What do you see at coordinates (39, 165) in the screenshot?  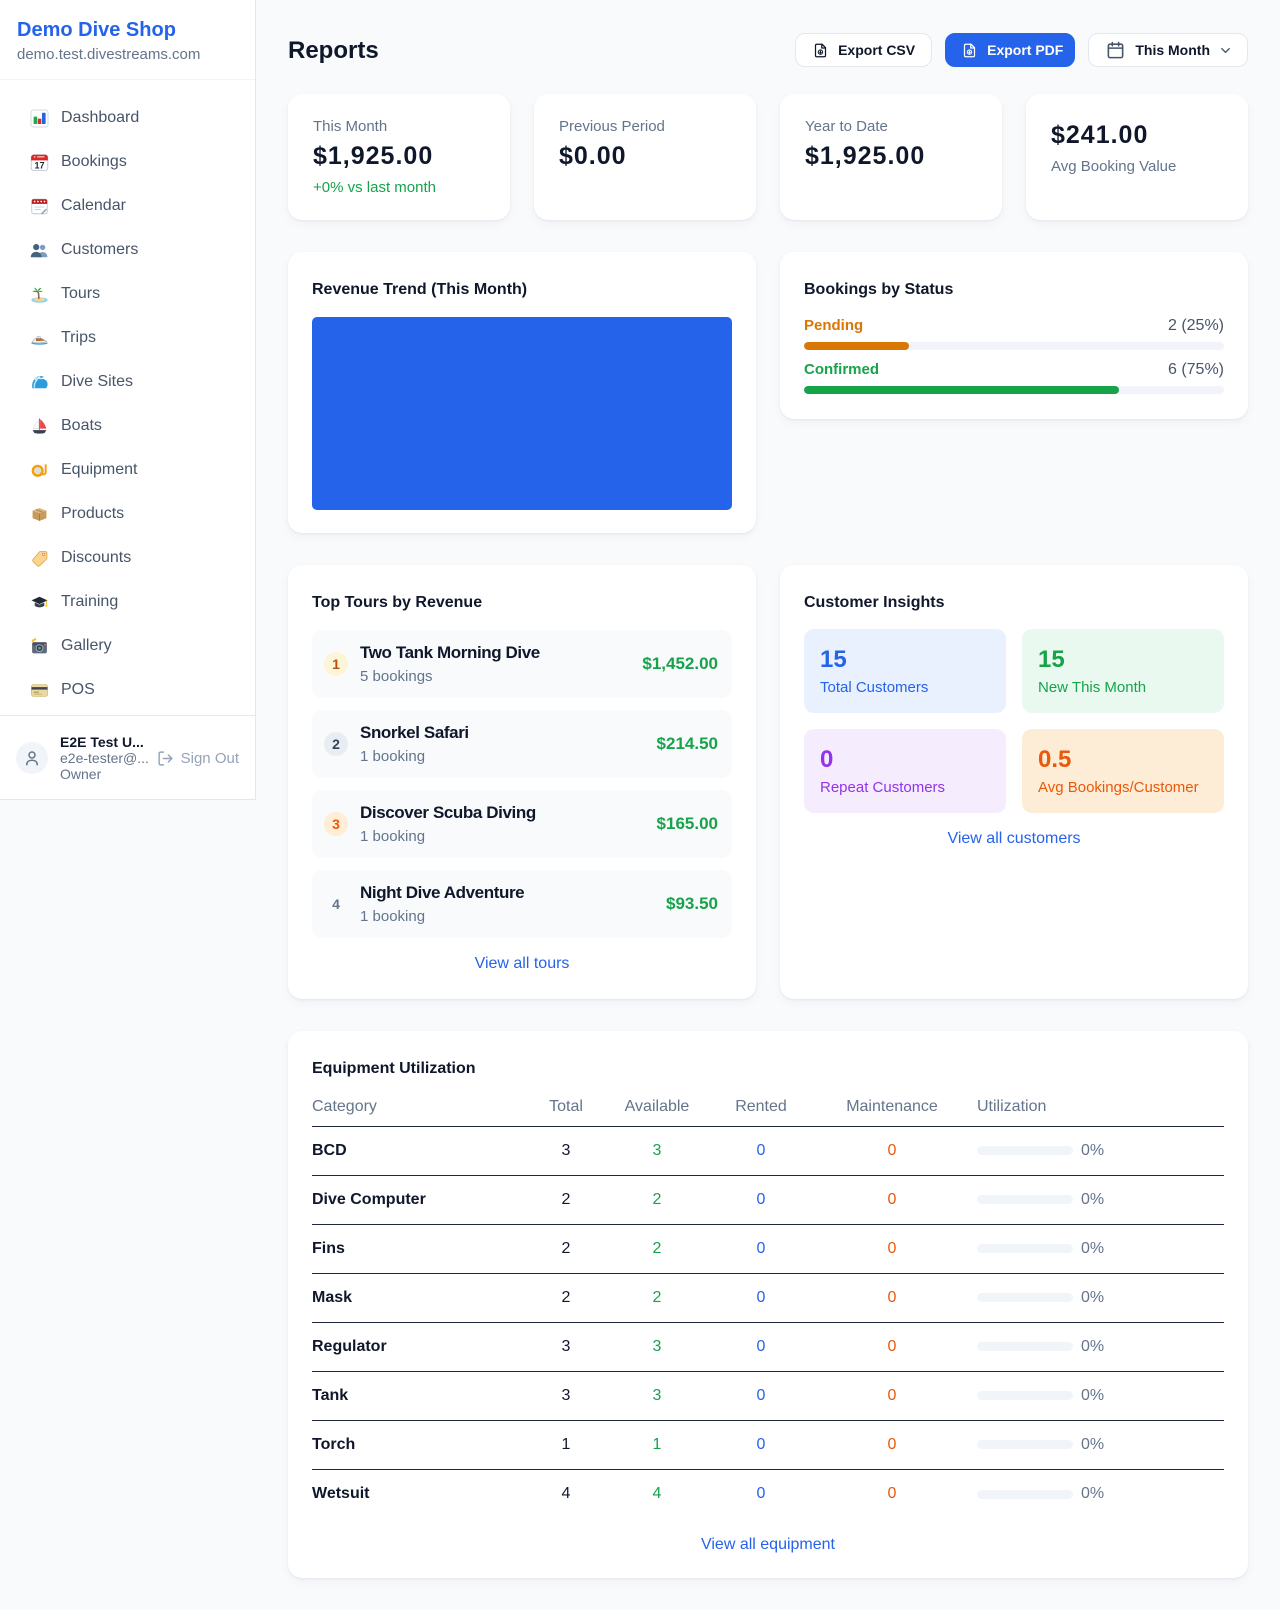 I see `svg-text: 17` at bounding box center [39, 165].